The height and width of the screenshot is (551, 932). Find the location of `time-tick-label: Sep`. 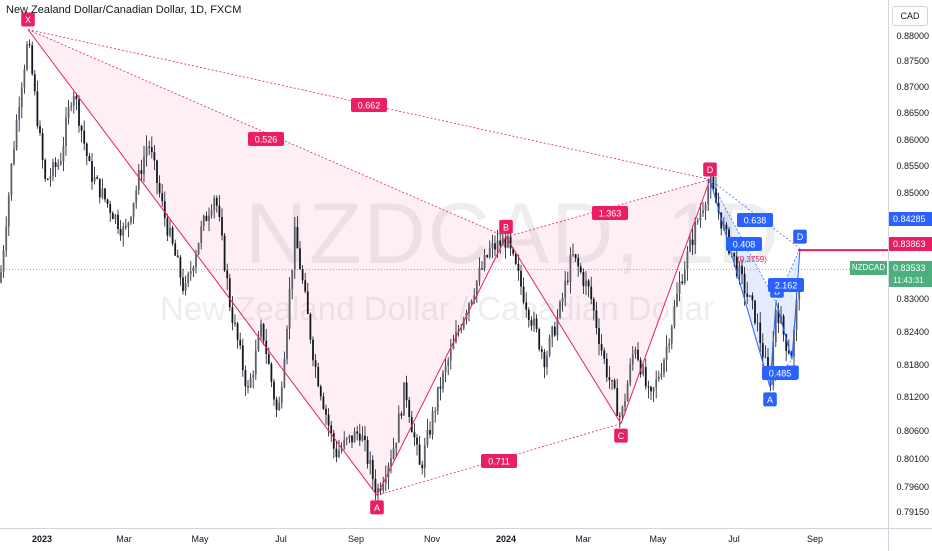

time-tick-label: Sep is located at coordinates (815, 539).